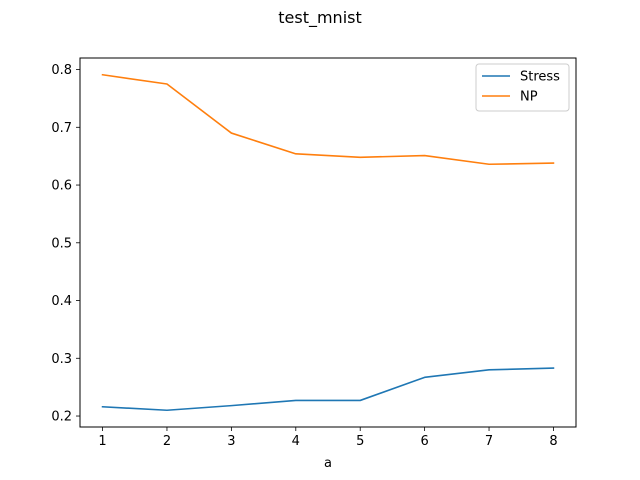  I want to click on x-tick-label: 6, so click(424, 441).